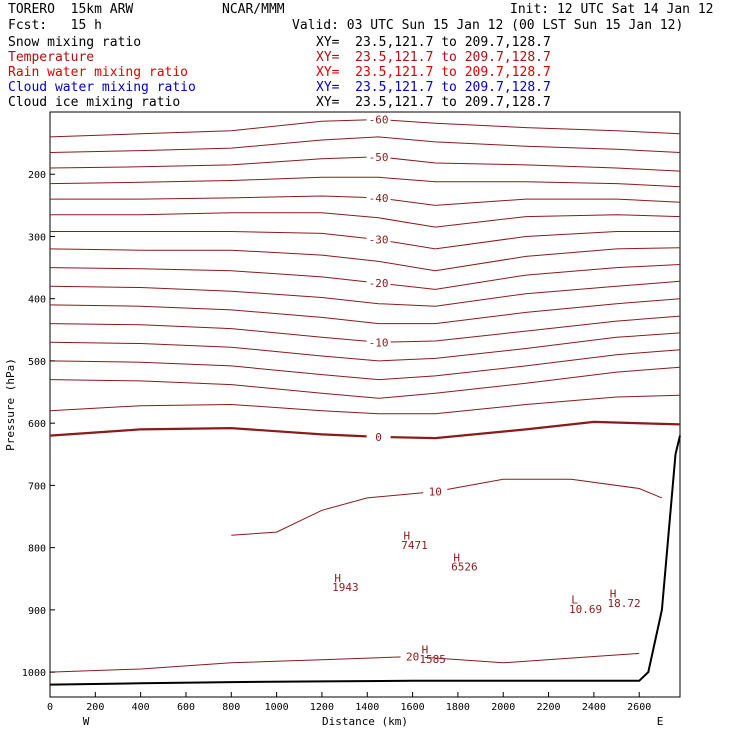  Describe the element at coordinates (71, 9) in the screenshot. I see `model-title: TORERO 15km ARW` at that location.